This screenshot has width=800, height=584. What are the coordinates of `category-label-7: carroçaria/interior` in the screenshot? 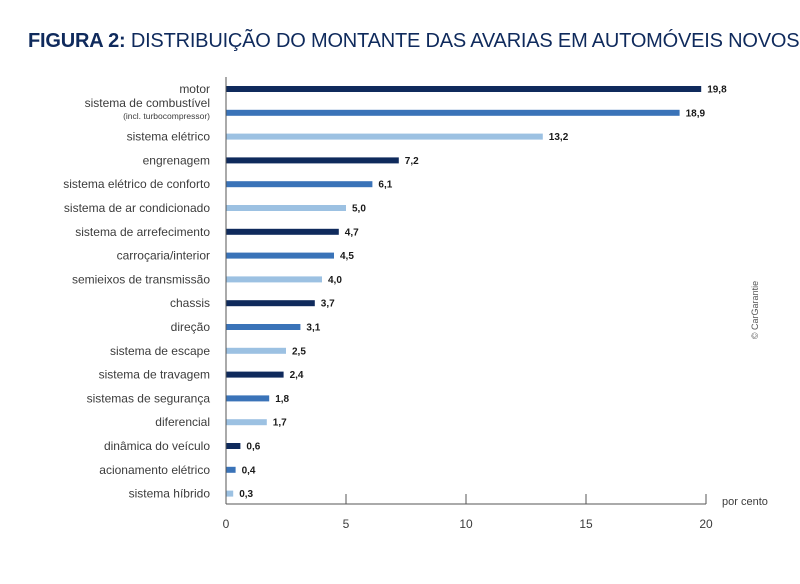 It's located at (163, 256).